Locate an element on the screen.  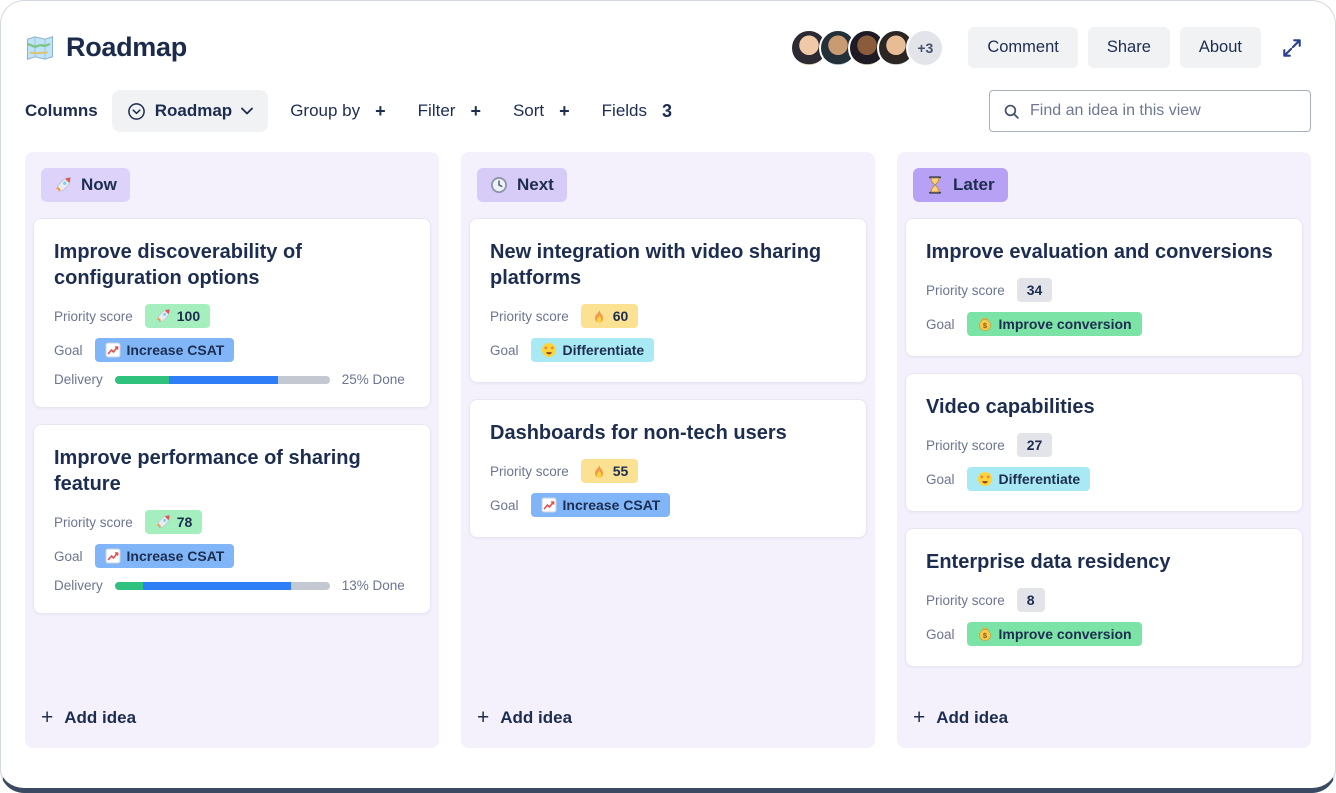
priority-value: 60 is located at coordinates (620, 316).